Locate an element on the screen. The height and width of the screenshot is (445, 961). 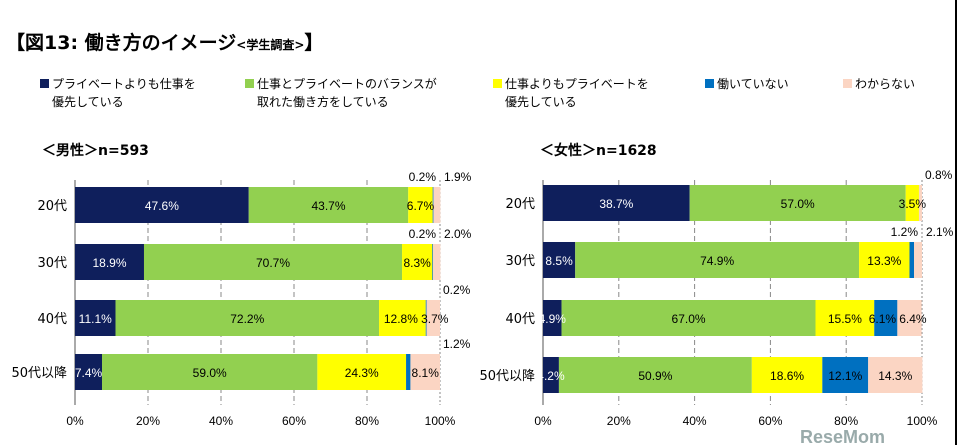
data-label-outside: 0.8% is located at coordinates (939, 175).